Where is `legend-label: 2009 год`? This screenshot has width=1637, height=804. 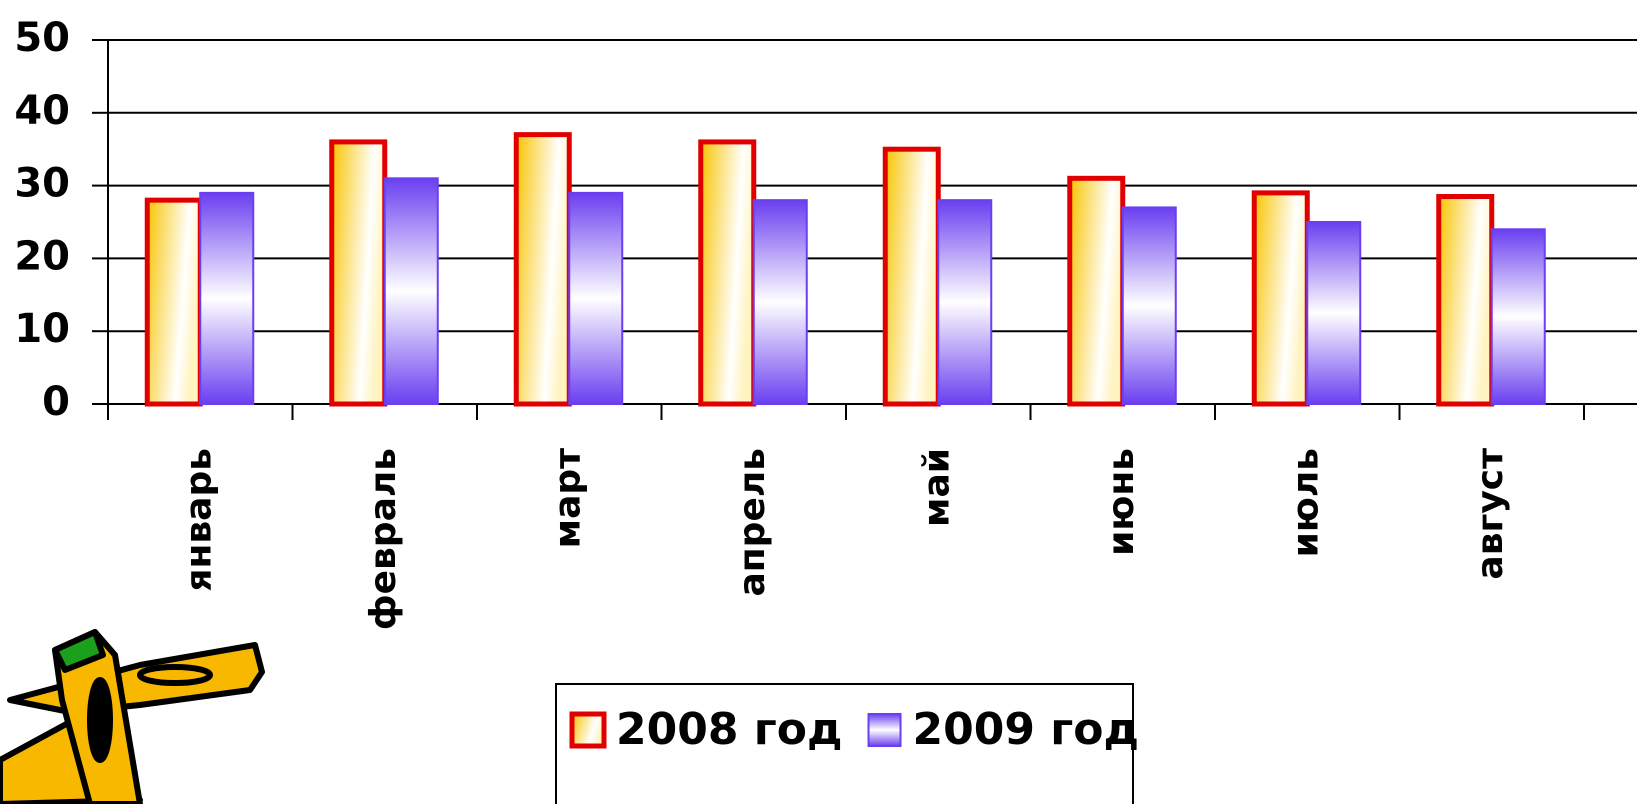
legend-label: 2009 год is located at coordinates (1026, 729).